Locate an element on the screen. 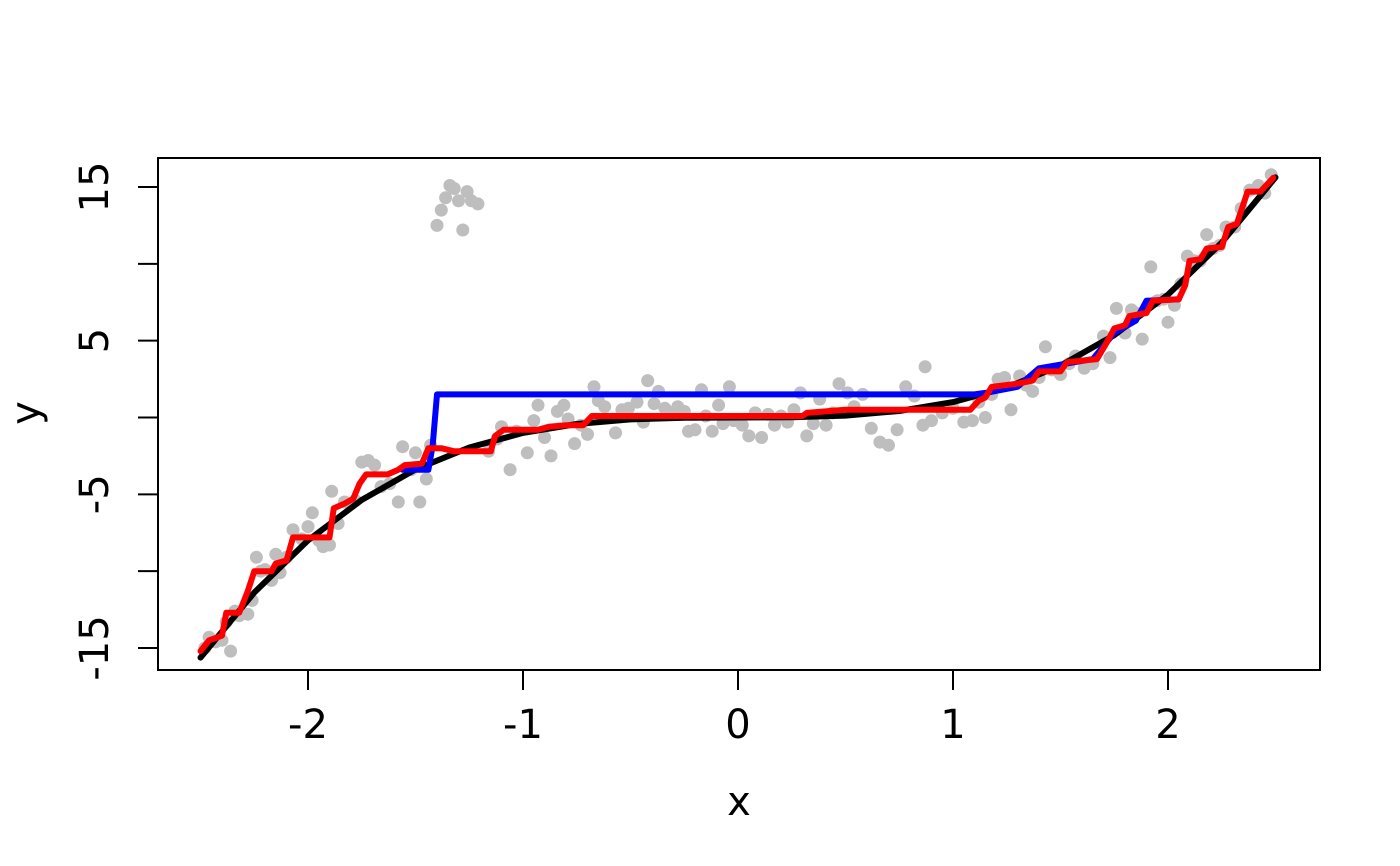 Image resolution: width=1400 pixels, height=866 pixels. x-tick-label: 1 is located at coordinates (952, 725).